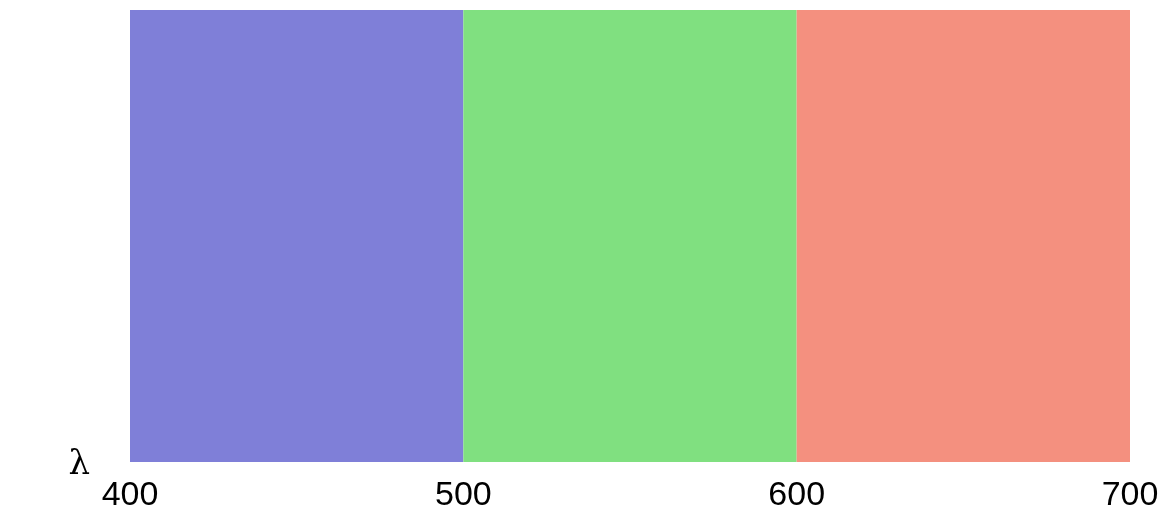 Image resolution: width=1169 pixels, height=526 pixels. What do you see at coordinates (1130, 493) in the screenshot?
I see `x-tick-label: 700` at bounding box center [1130, 493].